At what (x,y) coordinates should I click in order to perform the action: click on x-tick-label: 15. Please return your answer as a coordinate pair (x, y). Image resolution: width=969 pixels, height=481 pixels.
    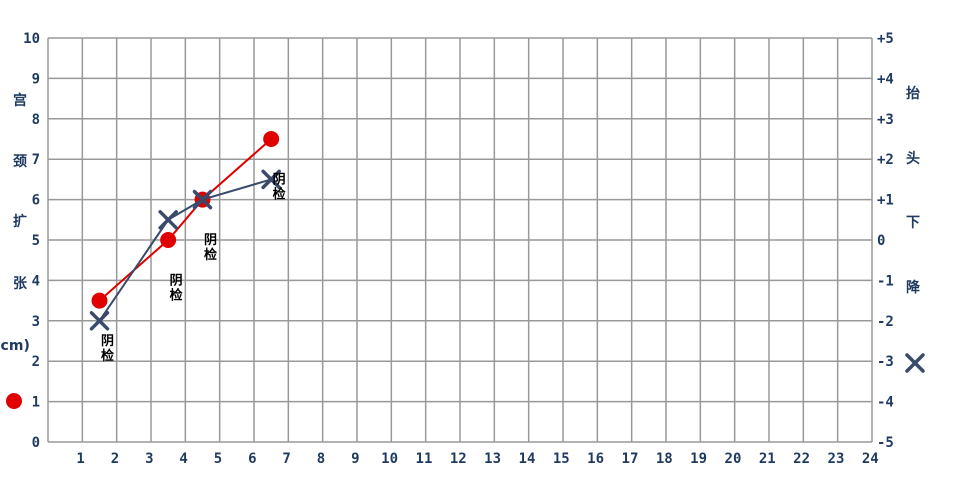
    Looking at the image, I should click on (561, 459).